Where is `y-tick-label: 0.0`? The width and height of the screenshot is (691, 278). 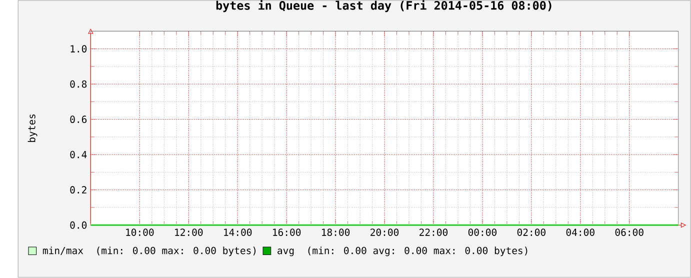
y-tick-label: 0.0 is located at coordinates (78, 225).